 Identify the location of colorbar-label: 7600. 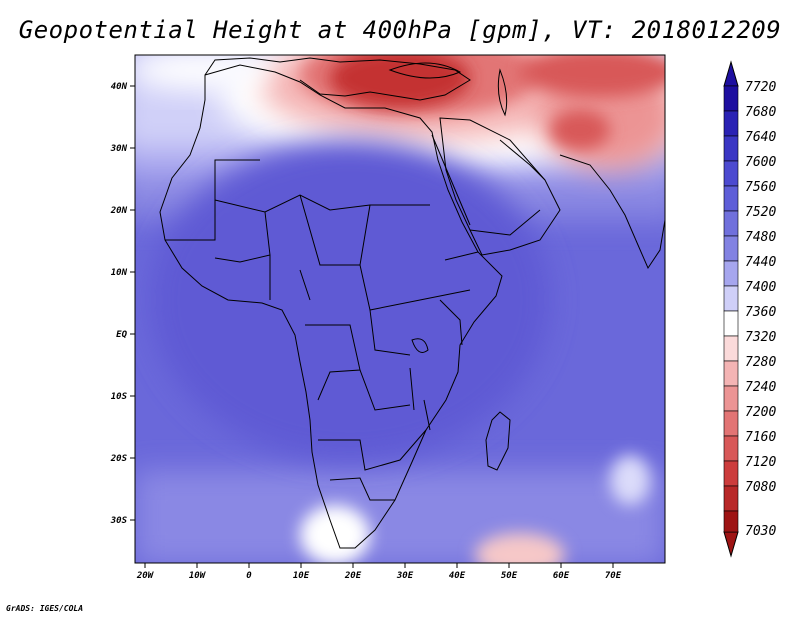
(760, 162).